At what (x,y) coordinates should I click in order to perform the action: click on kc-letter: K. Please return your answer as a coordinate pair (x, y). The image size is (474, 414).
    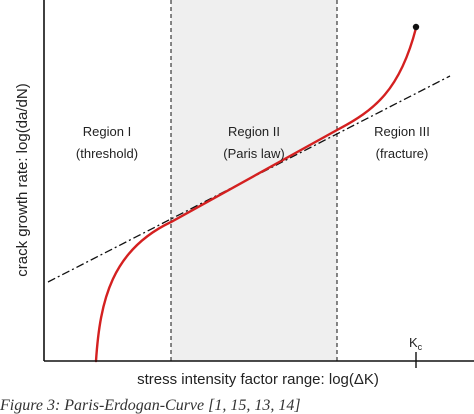
    Looking at the image, I should click on (413, 342).